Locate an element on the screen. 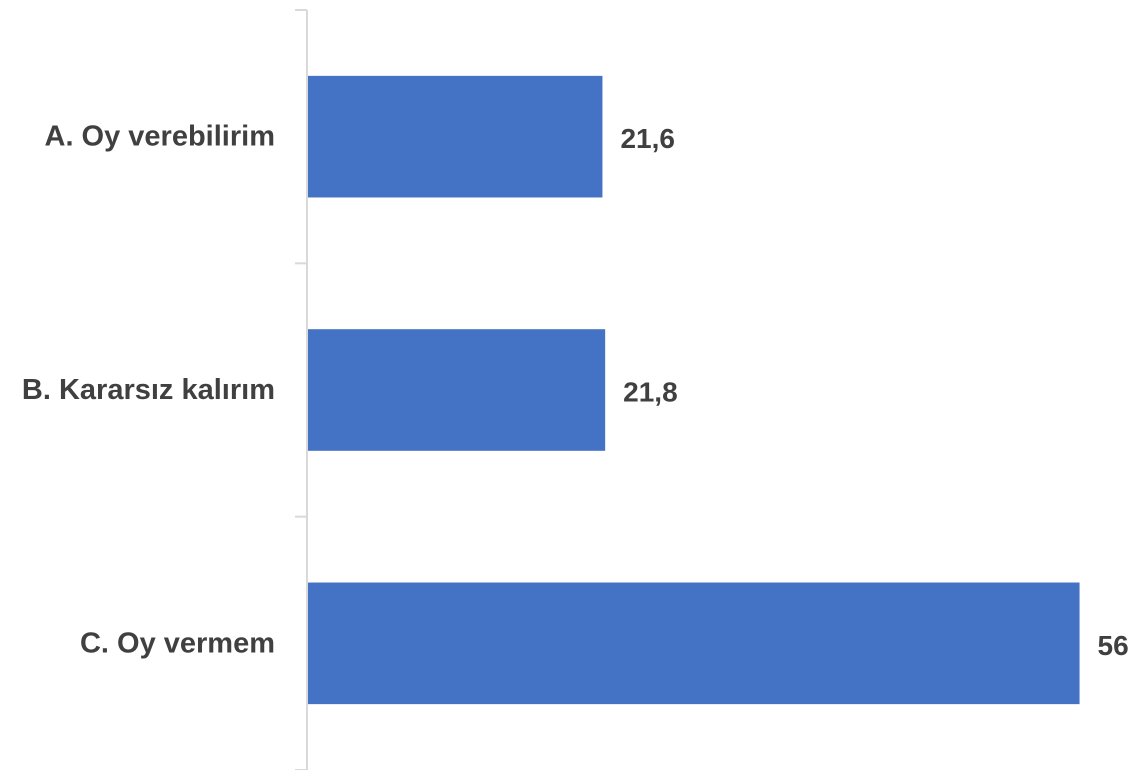 The width and height of the screenshot is (1128, 770). value-label: 56,6 is located at coordinates (1113, 645).